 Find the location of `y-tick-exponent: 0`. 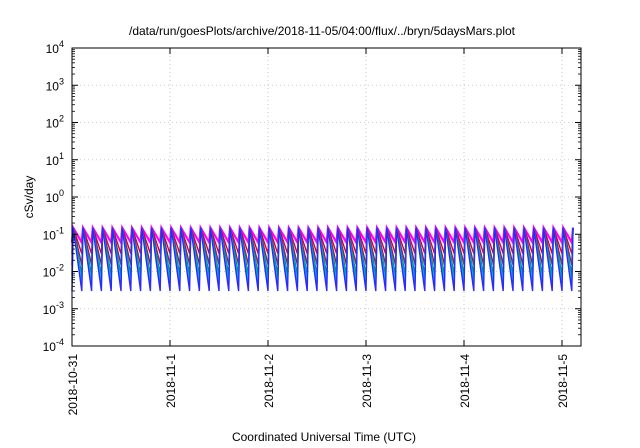

y-tick-exponent: 0 is located at coordinates (61, 193).